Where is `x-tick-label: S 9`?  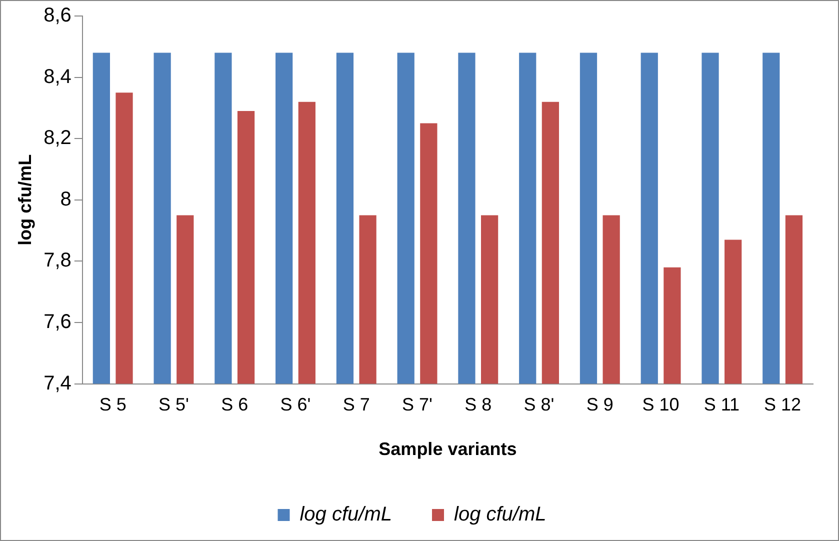
x-tick-label: S 9 is located at coordinates (600, 404).